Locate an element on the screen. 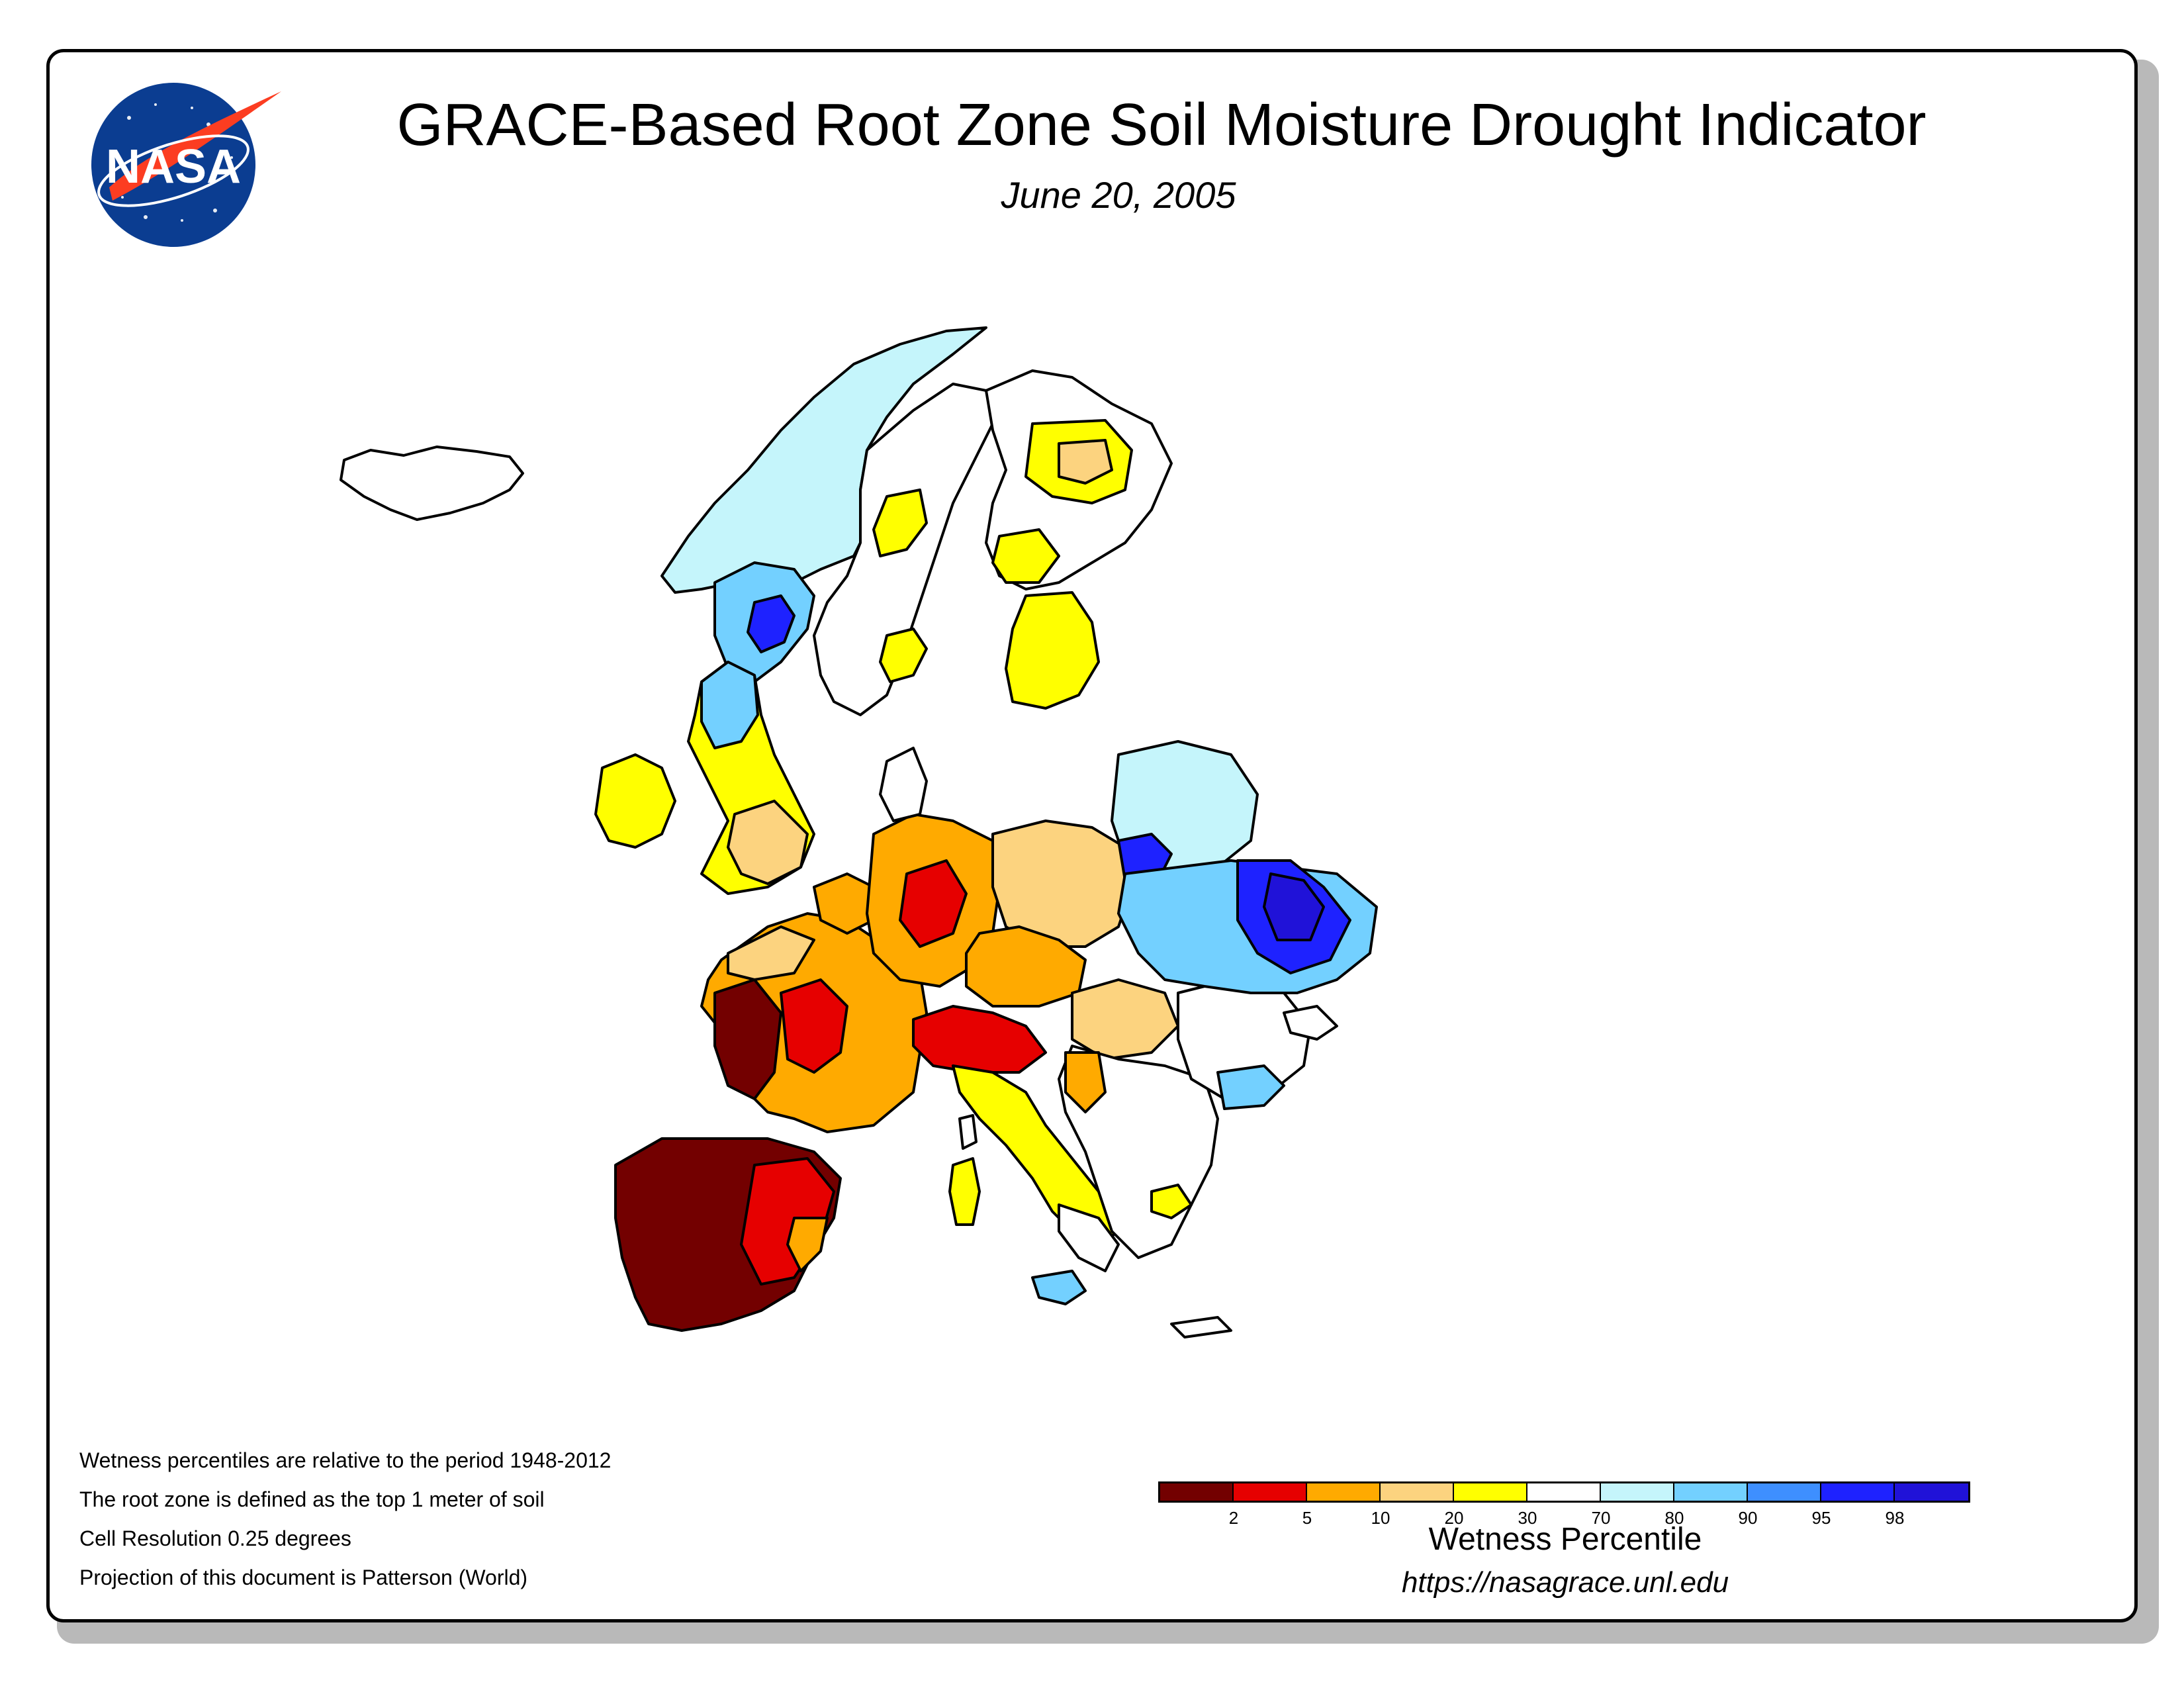  region-denmark is located at coordinates (903, 784).